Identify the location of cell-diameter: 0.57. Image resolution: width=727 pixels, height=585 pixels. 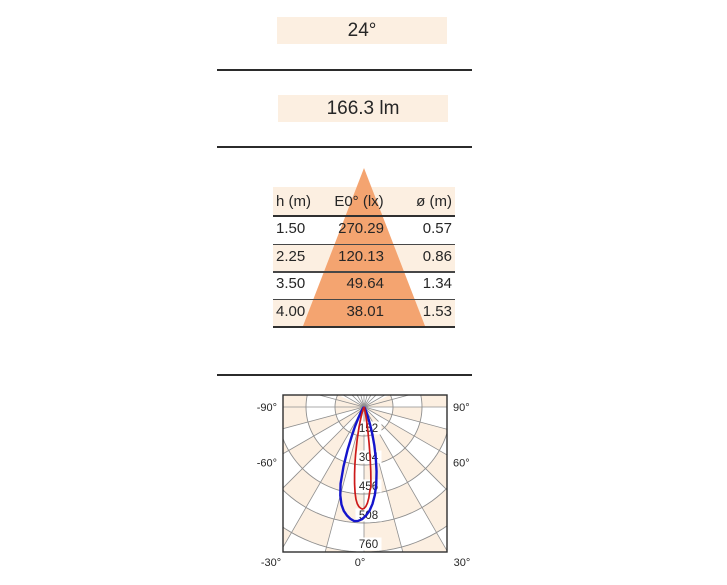
(437, 229).